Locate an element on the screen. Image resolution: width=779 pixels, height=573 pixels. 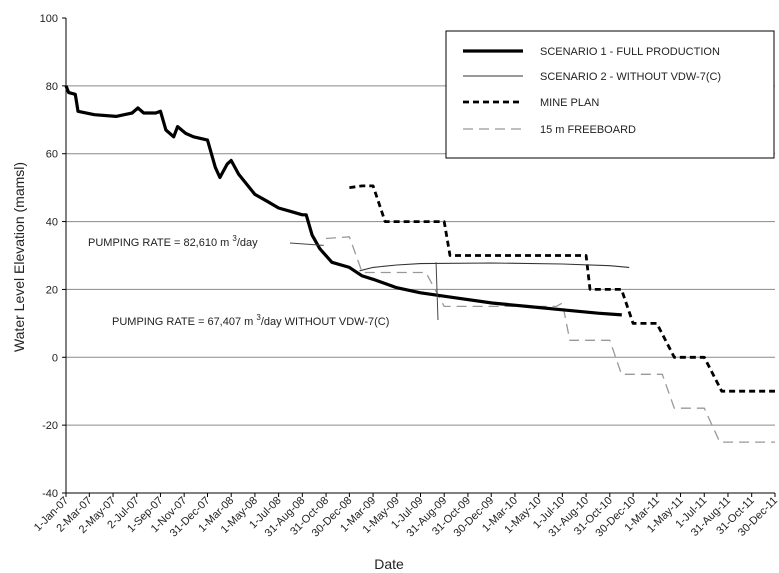
y-tick-label: 0 is located at coordinates (55, 358).